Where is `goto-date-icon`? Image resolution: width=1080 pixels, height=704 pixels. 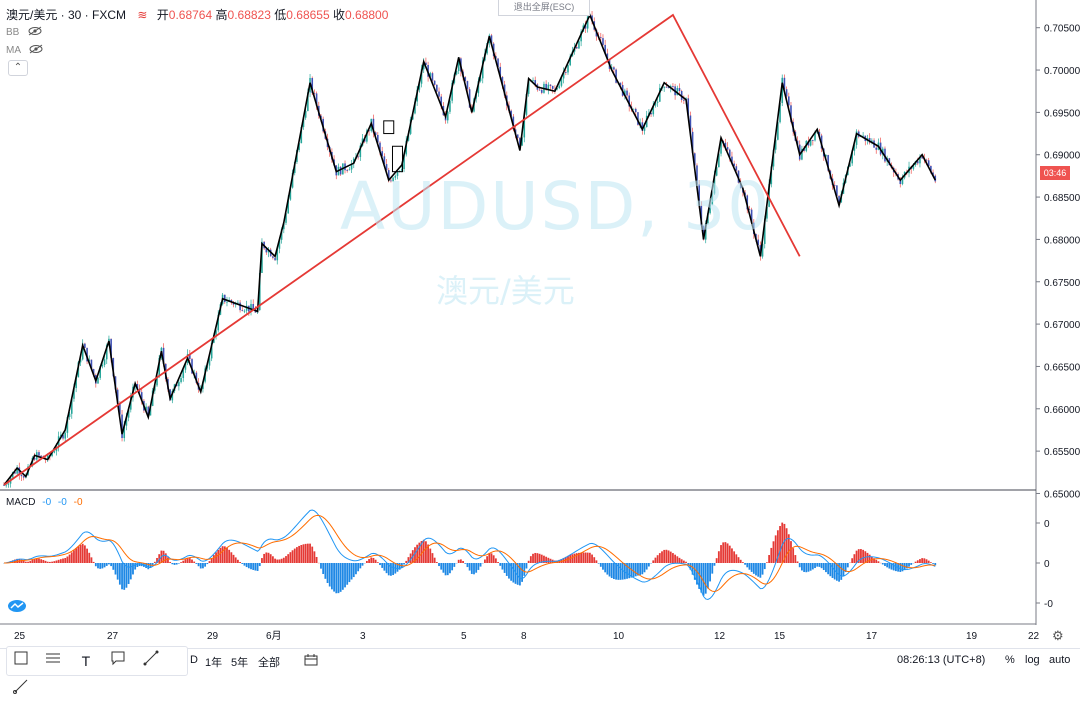
goto-date-icon is located at coordinates (311, 661).